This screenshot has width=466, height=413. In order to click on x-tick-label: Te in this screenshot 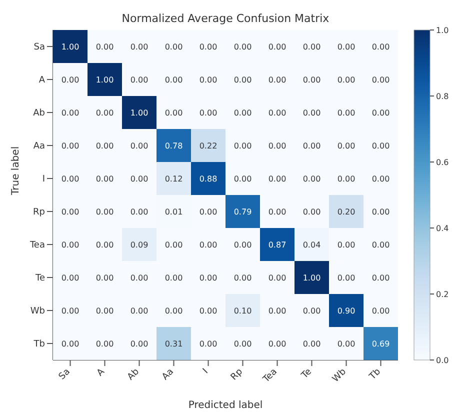, I will do `click(306, 374)`.